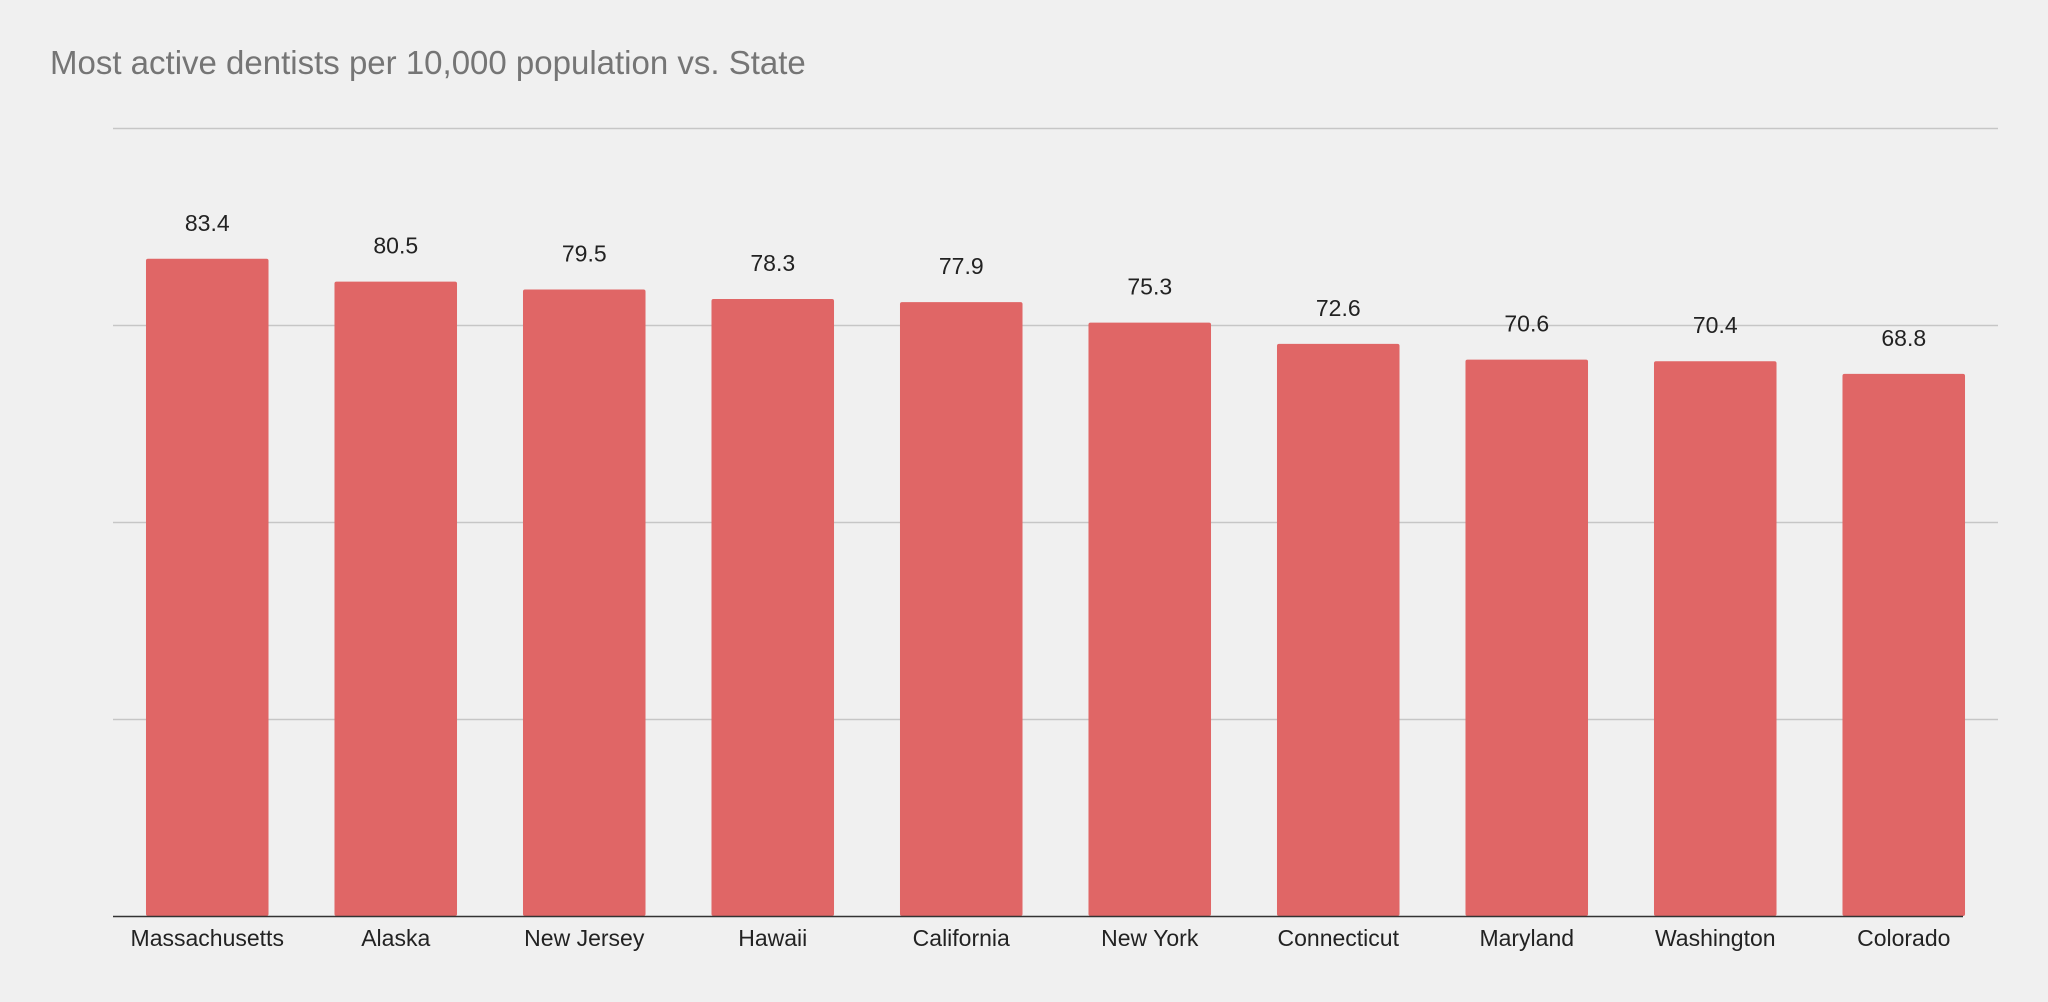 The width and height of the screenshot is (2048, 1002). What do you see at coordinates (584, 602) in the screenshot?
I see `bar-new-jersey` at bounding box center [584, 602].